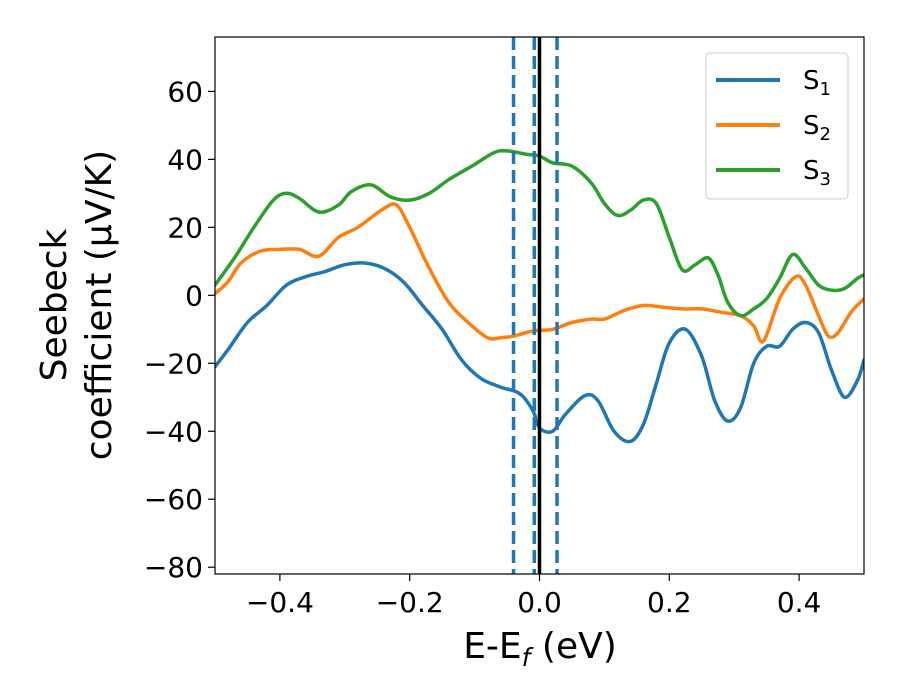  Describe the element at coordinates (573, 646) in the screenshot. I see `x-axis-label-unit: (eV)` at that location.